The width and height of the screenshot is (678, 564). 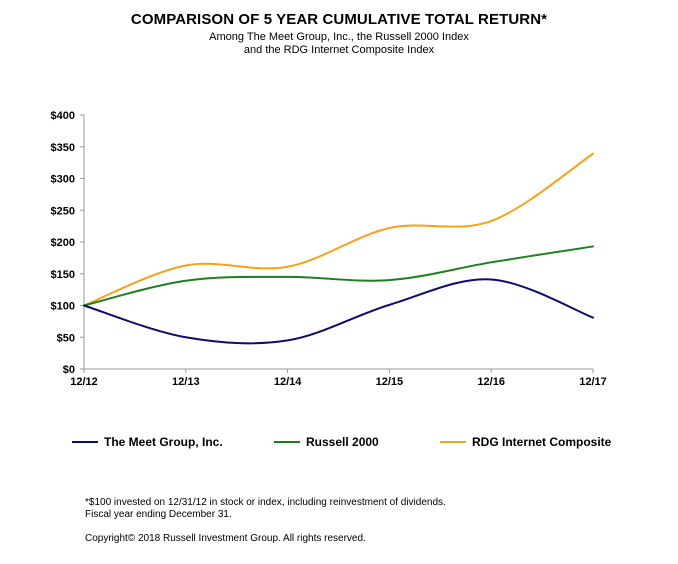 I want to click on legend-label-russell-2000: Russell 2000, so click(x=342, y=442).